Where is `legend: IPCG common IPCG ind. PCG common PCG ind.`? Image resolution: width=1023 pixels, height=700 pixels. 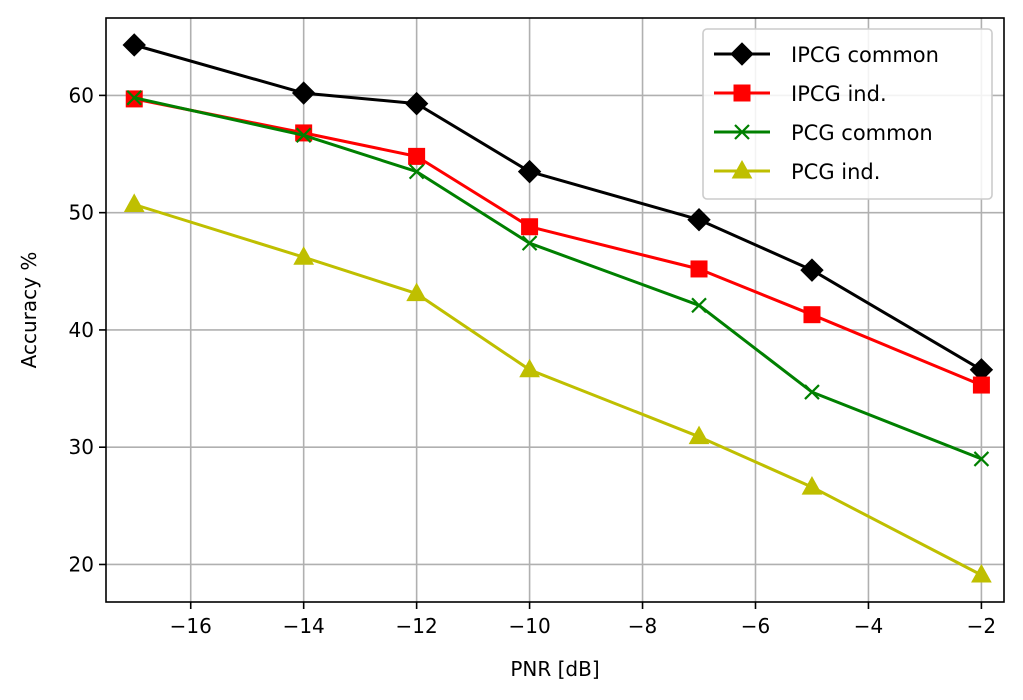 legend: IPCG common IPCG ind. PCG common PCG ind. is located at coordinates (847, 114).